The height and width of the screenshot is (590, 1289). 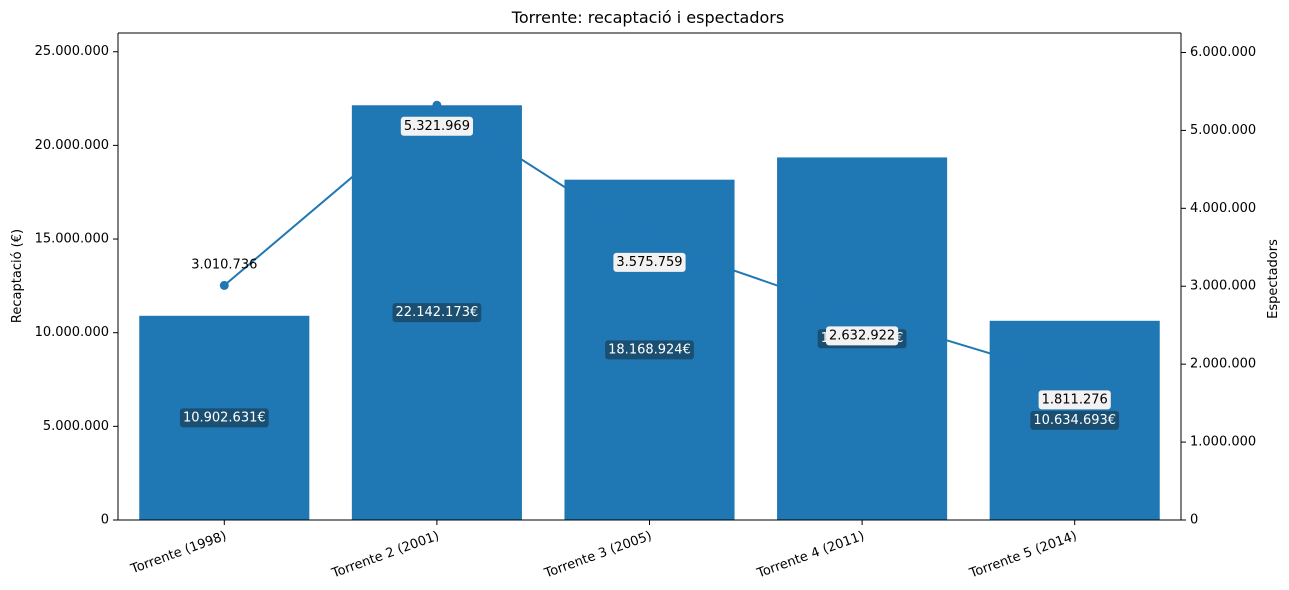 I want to click on point-value-label-group: 2.632.922, so click(x=862, y=336).